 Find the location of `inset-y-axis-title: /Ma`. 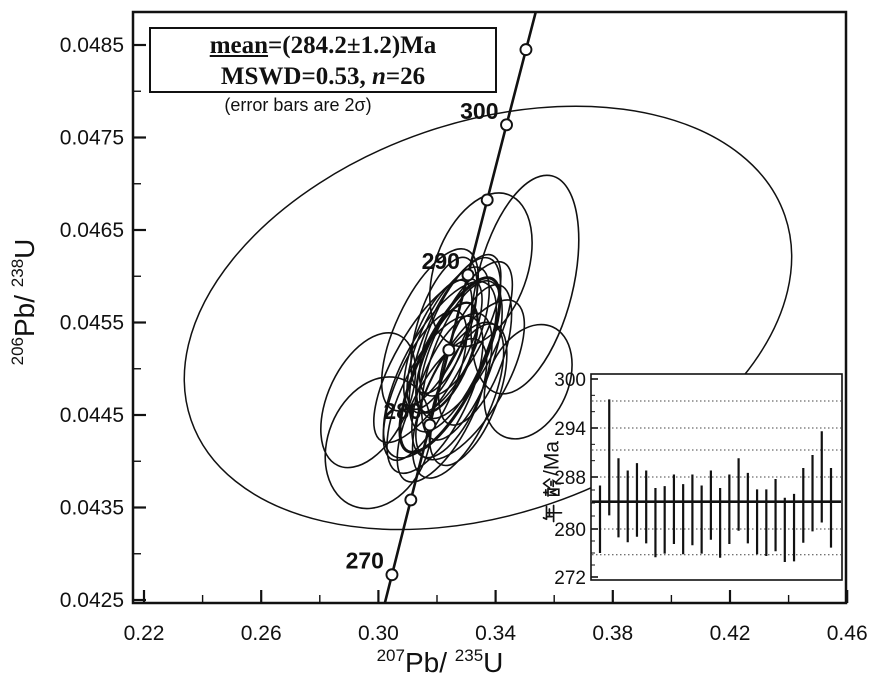

inset-y-axis-title: /Ma is located at coordinates (552, 482).